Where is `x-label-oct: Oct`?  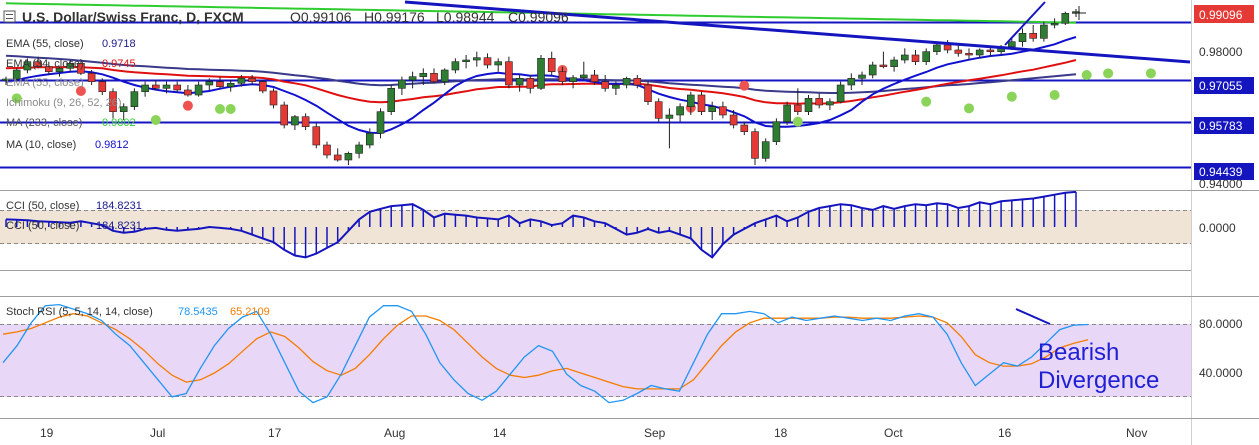 x-label-oct: Oct is located at coordinates (893, 433).